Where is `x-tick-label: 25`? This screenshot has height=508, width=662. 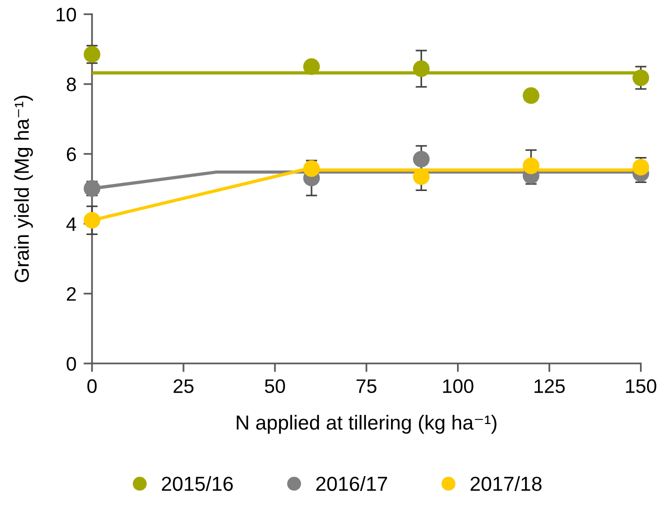
x-tick-label: 25 is located at coordinates (184, 386).